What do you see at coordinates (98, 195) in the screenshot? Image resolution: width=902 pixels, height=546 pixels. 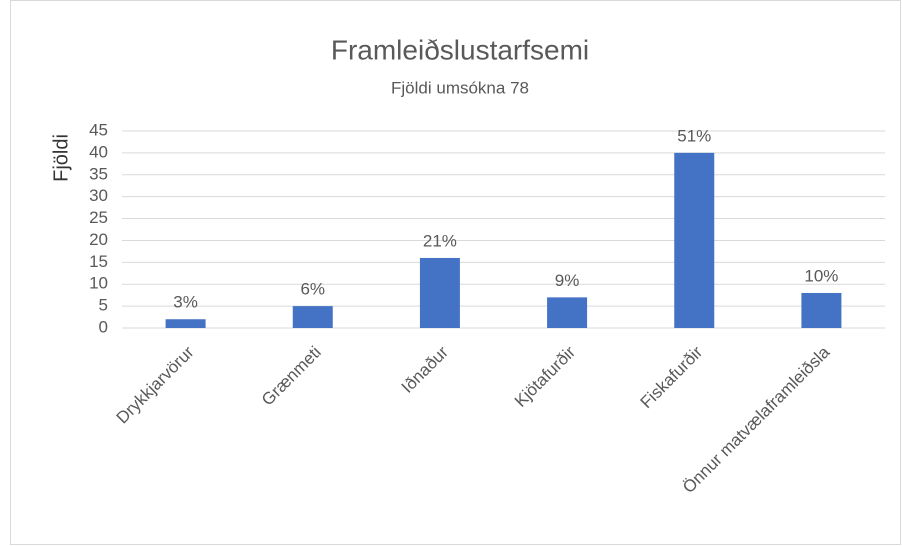 I see `y-tick-label: 30` at bounding box center [98, 195].